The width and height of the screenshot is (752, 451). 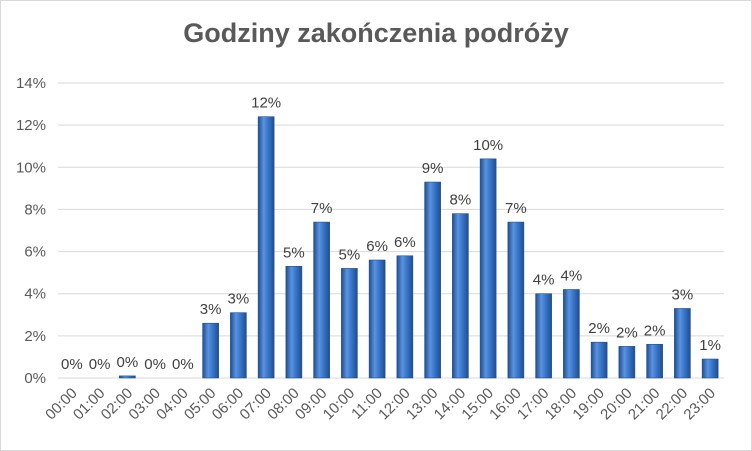 I want to click on data-label: 9%, so click(x=433, y=168).